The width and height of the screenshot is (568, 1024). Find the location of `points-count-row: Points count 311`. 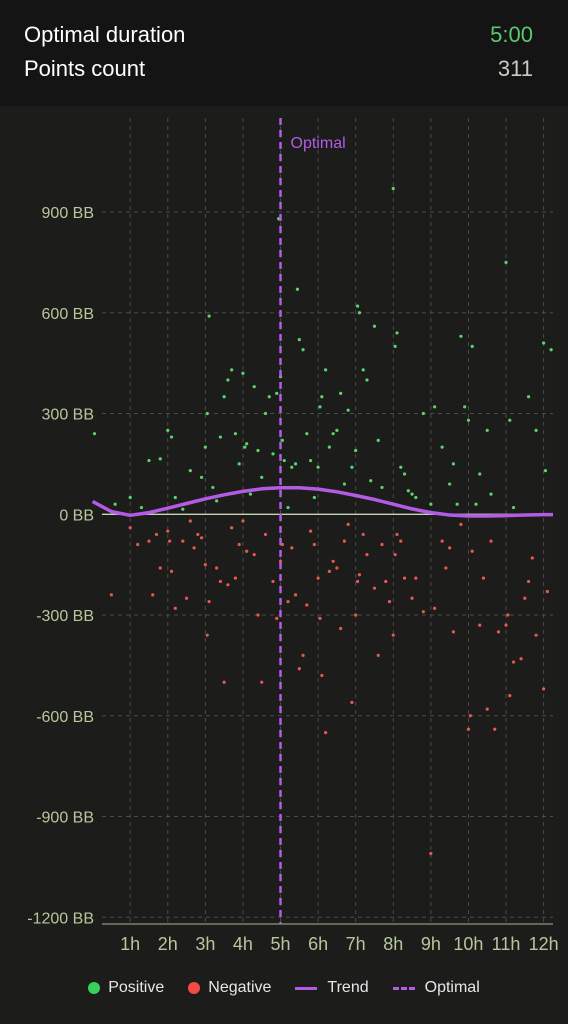

points-count-row: Points count 311 is located at coordinates (278, 69).